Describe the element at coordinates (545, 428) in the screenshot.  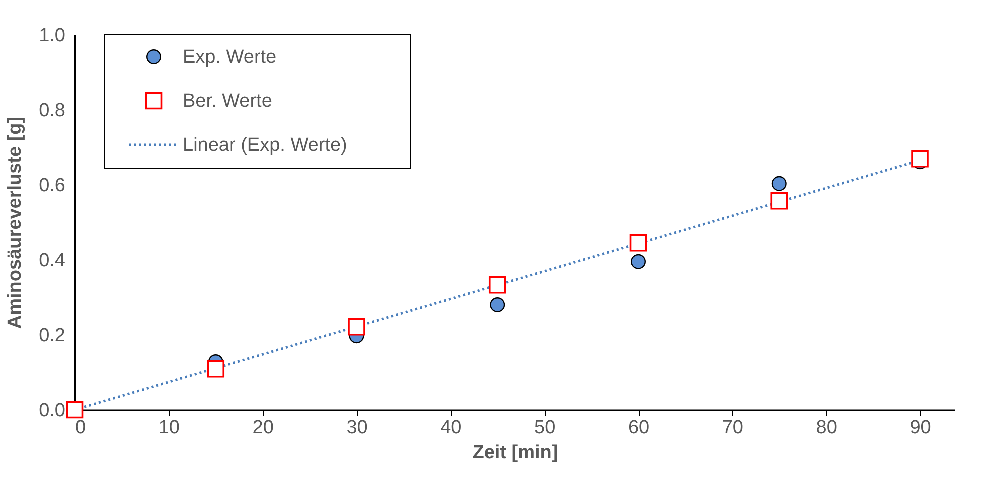
I see `x-tick-label: 50` at that location.